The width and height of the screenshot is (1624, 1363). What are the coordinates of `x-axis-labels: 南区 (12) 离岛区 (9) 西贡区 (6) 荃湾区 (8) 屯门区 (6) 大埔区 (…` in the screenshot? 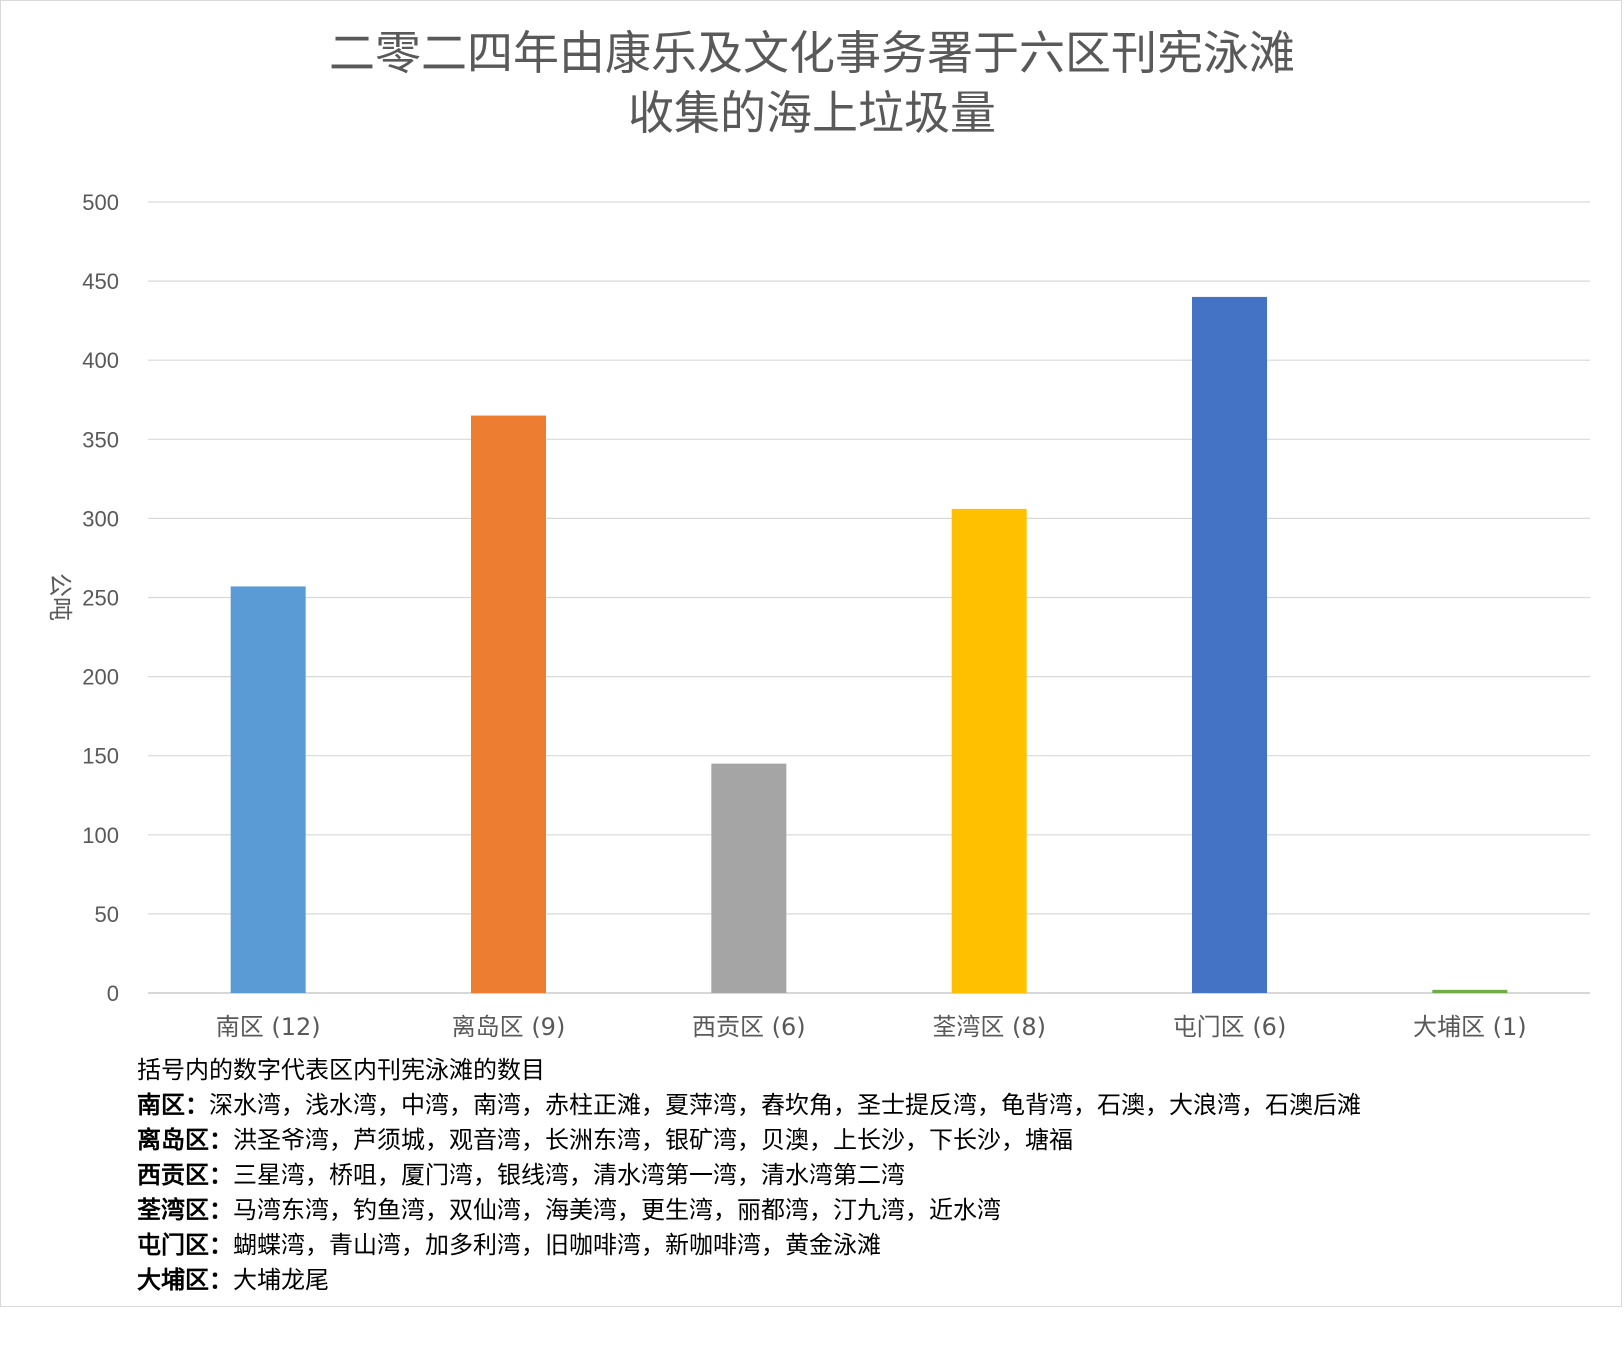 It's located at (871, 1027).